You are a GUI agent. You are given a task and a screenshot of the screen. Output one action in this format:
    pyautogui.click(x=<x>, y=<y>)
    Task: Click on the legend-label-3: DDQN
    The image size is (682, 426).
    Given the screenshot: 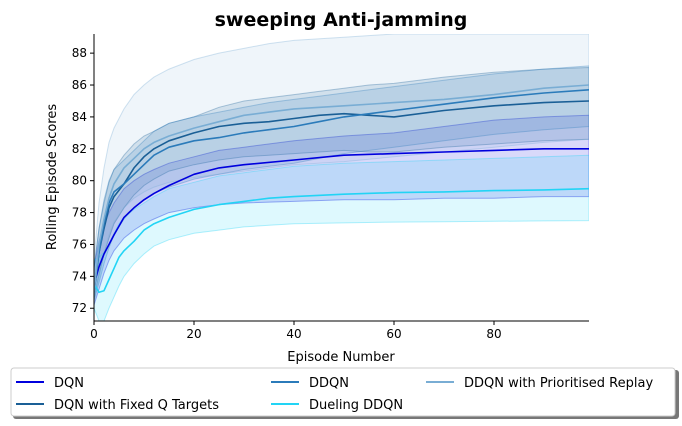 What is the action you would take?
    pyautogui.click(x=329, y=383)
    